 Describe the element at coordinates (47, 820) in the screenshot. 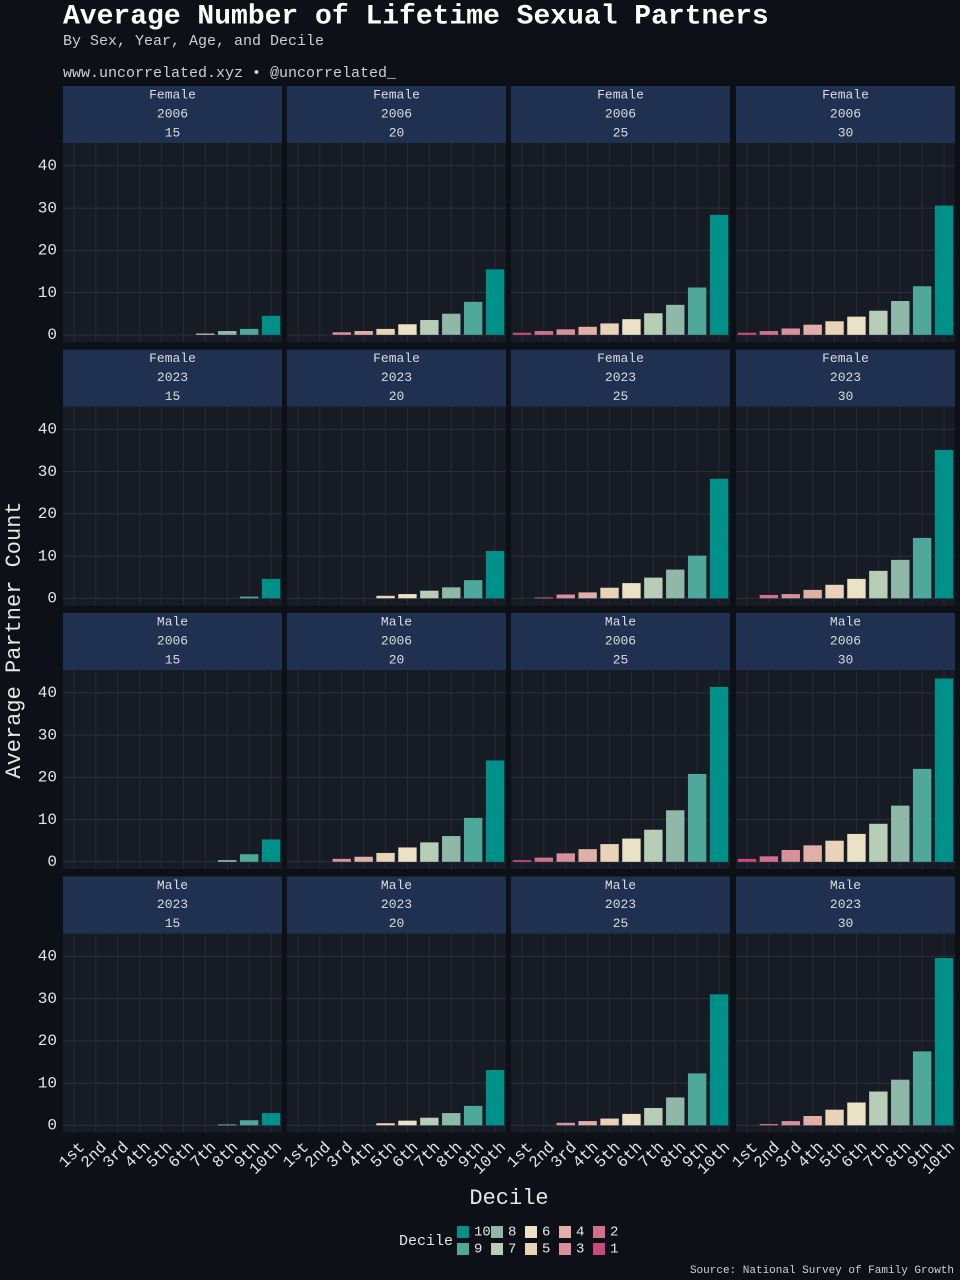

I see `y-tick-label: 10` at that location.